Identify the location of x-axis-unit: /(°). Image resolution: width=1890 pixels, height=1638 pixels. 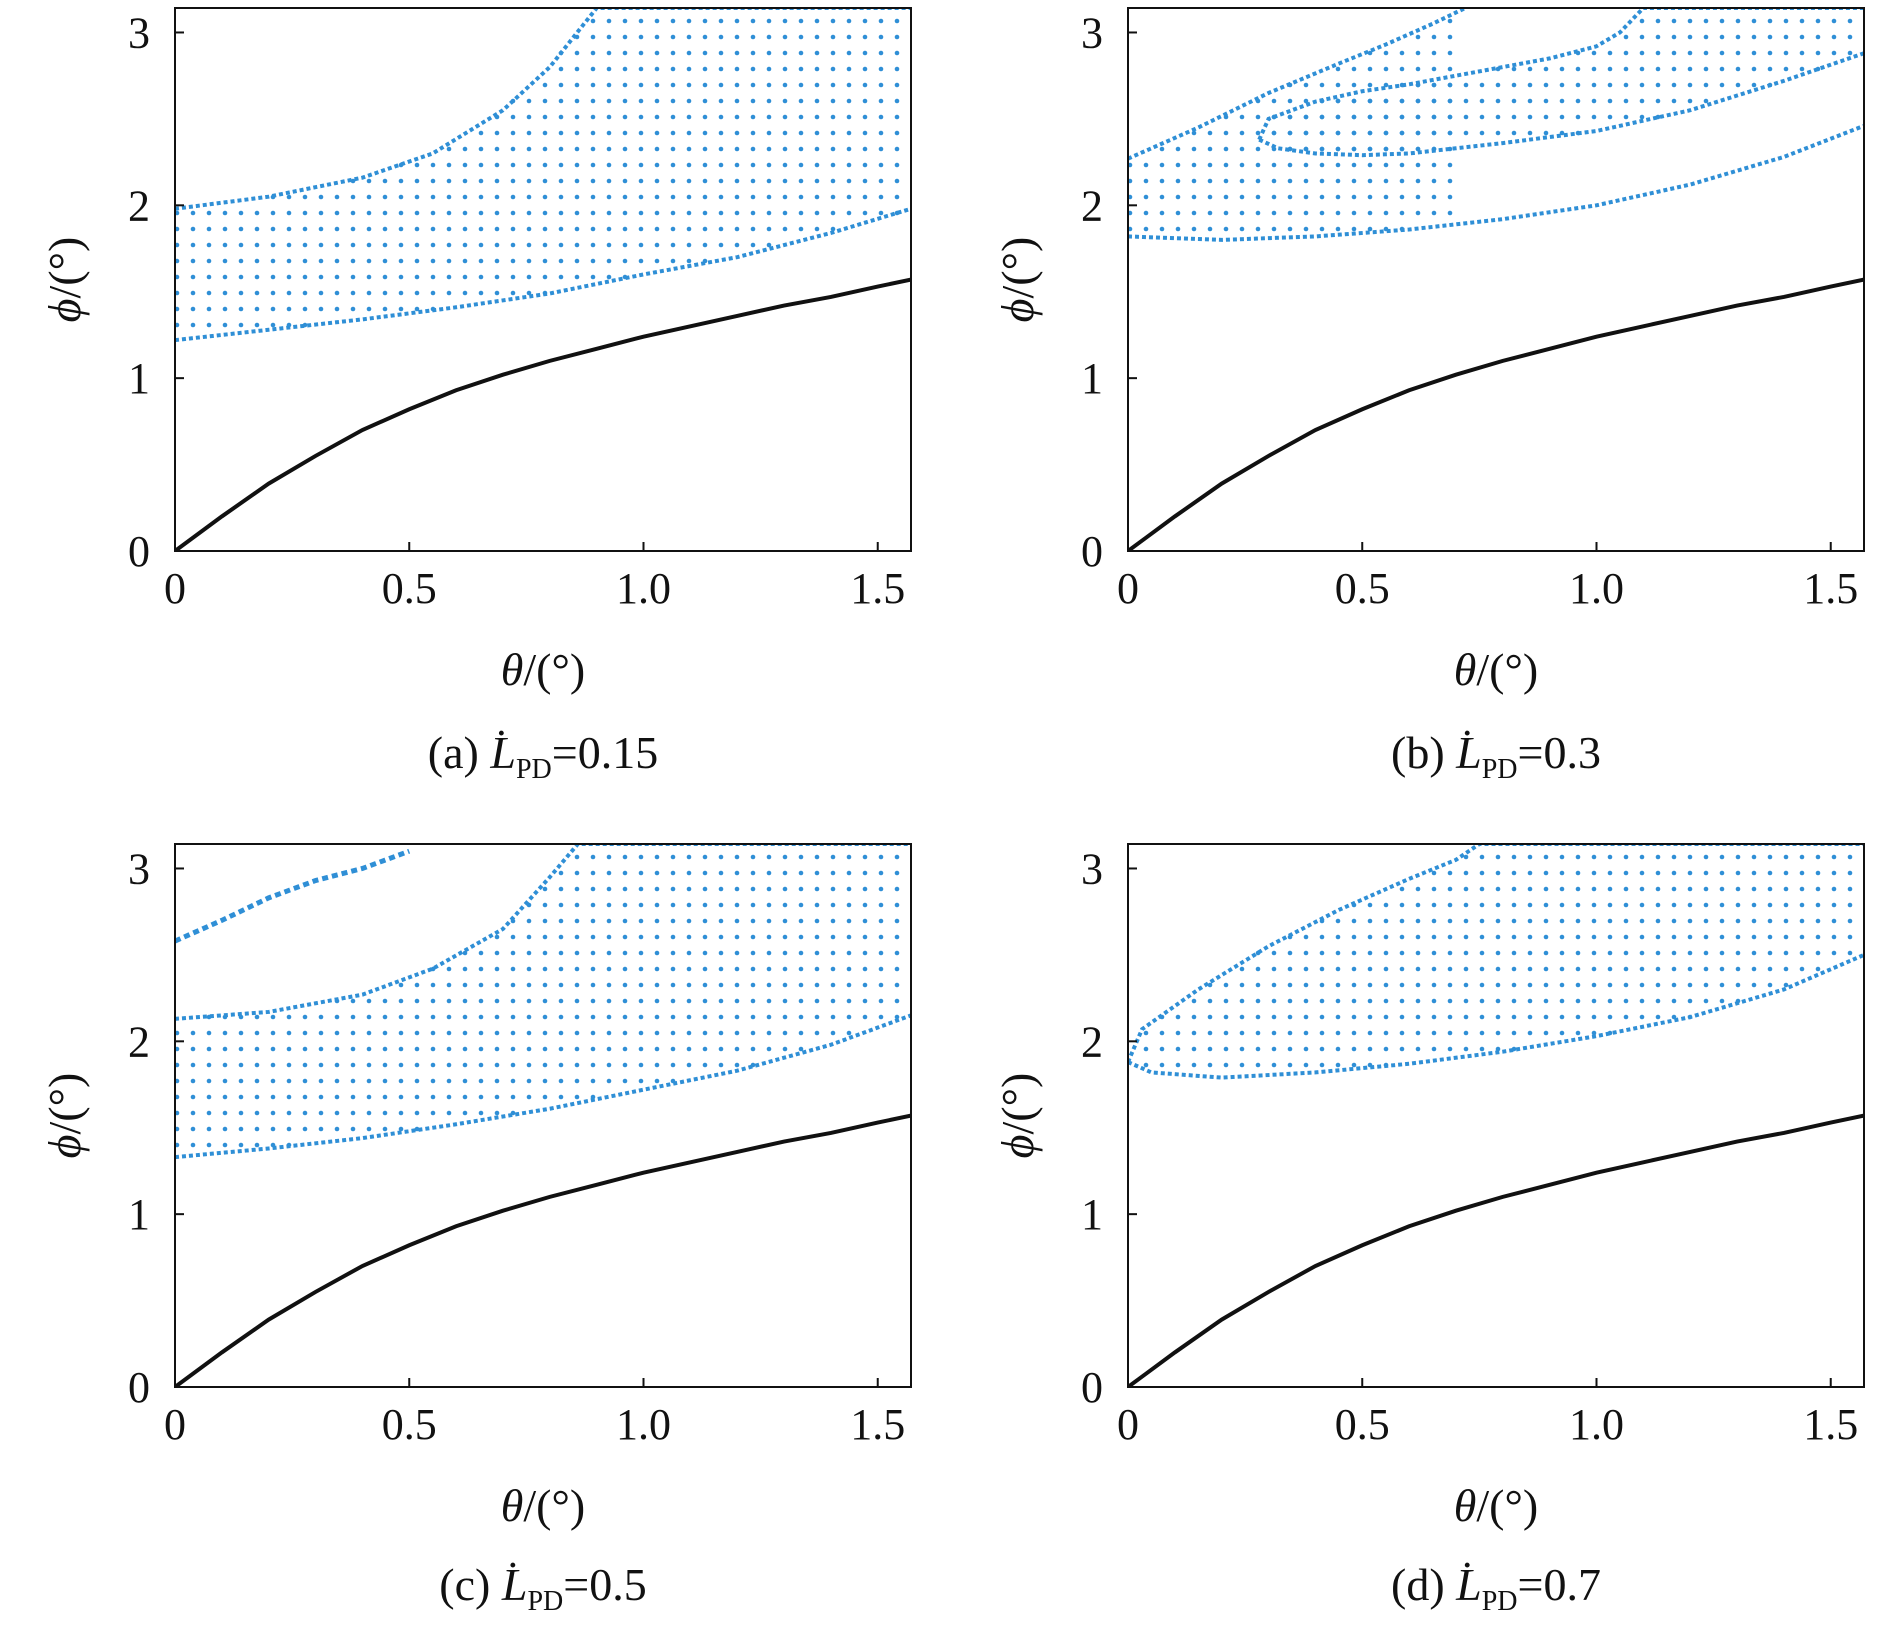
(554, 1505).